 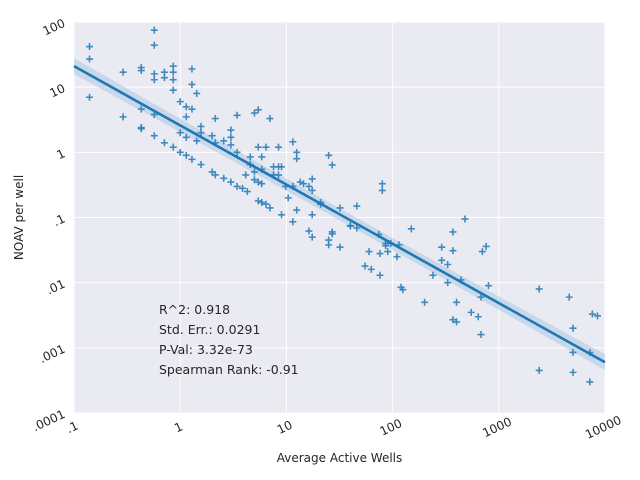 What do you see at coordinates (178, 427) in the screenshot?
I see `x-tick-label-1: 1` at bounding box center [178, 427].